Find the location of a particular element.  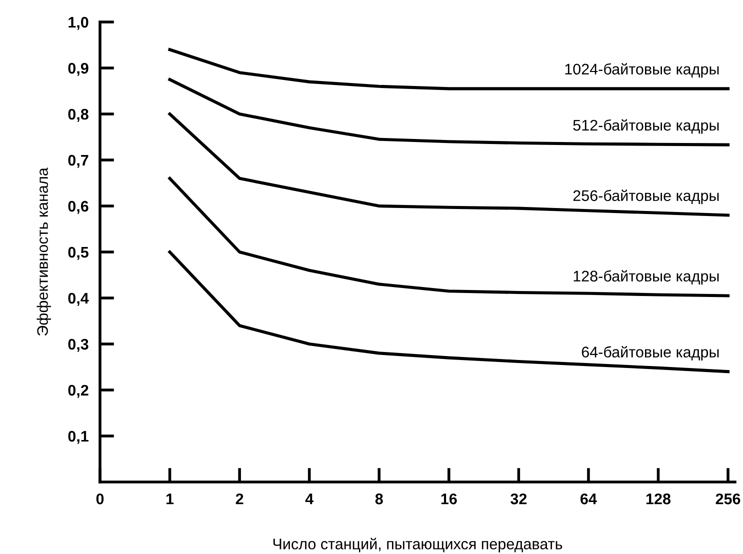

y-tick-label: 0,4 is located at coordinates (78, 299).